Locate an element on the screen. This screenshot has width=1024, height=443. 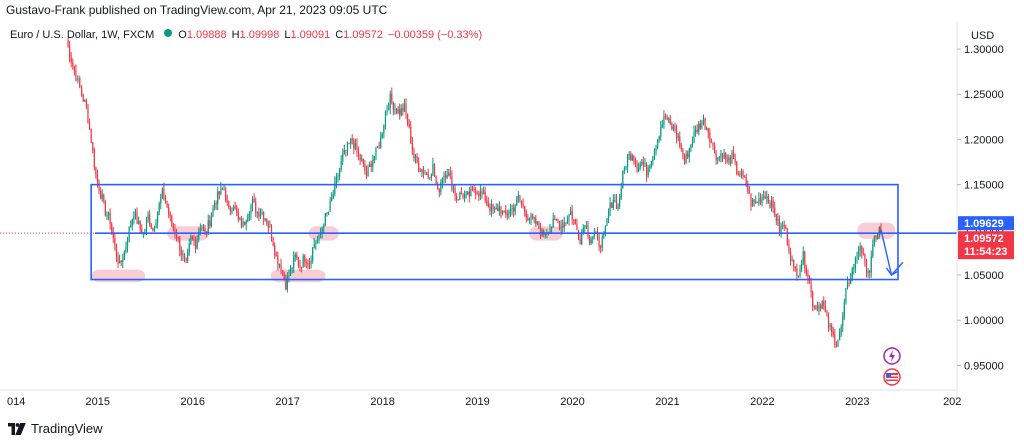
x-tick-label: 2018 is located at coordinates (382, 402).